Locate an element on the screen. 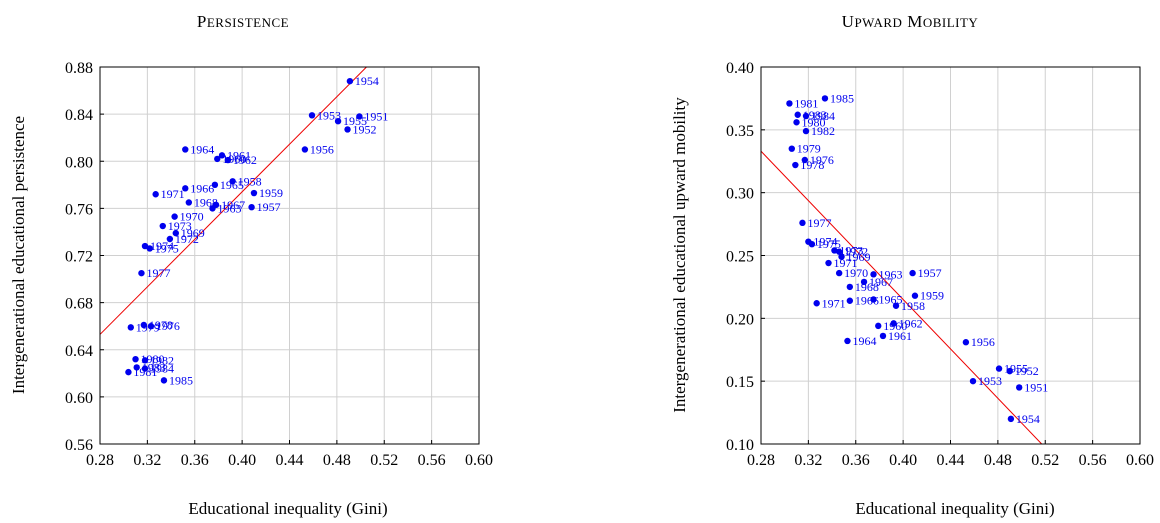 This screenshot has width=1160, height=523. point-label: 1970 is located at coordinates (856, 273).